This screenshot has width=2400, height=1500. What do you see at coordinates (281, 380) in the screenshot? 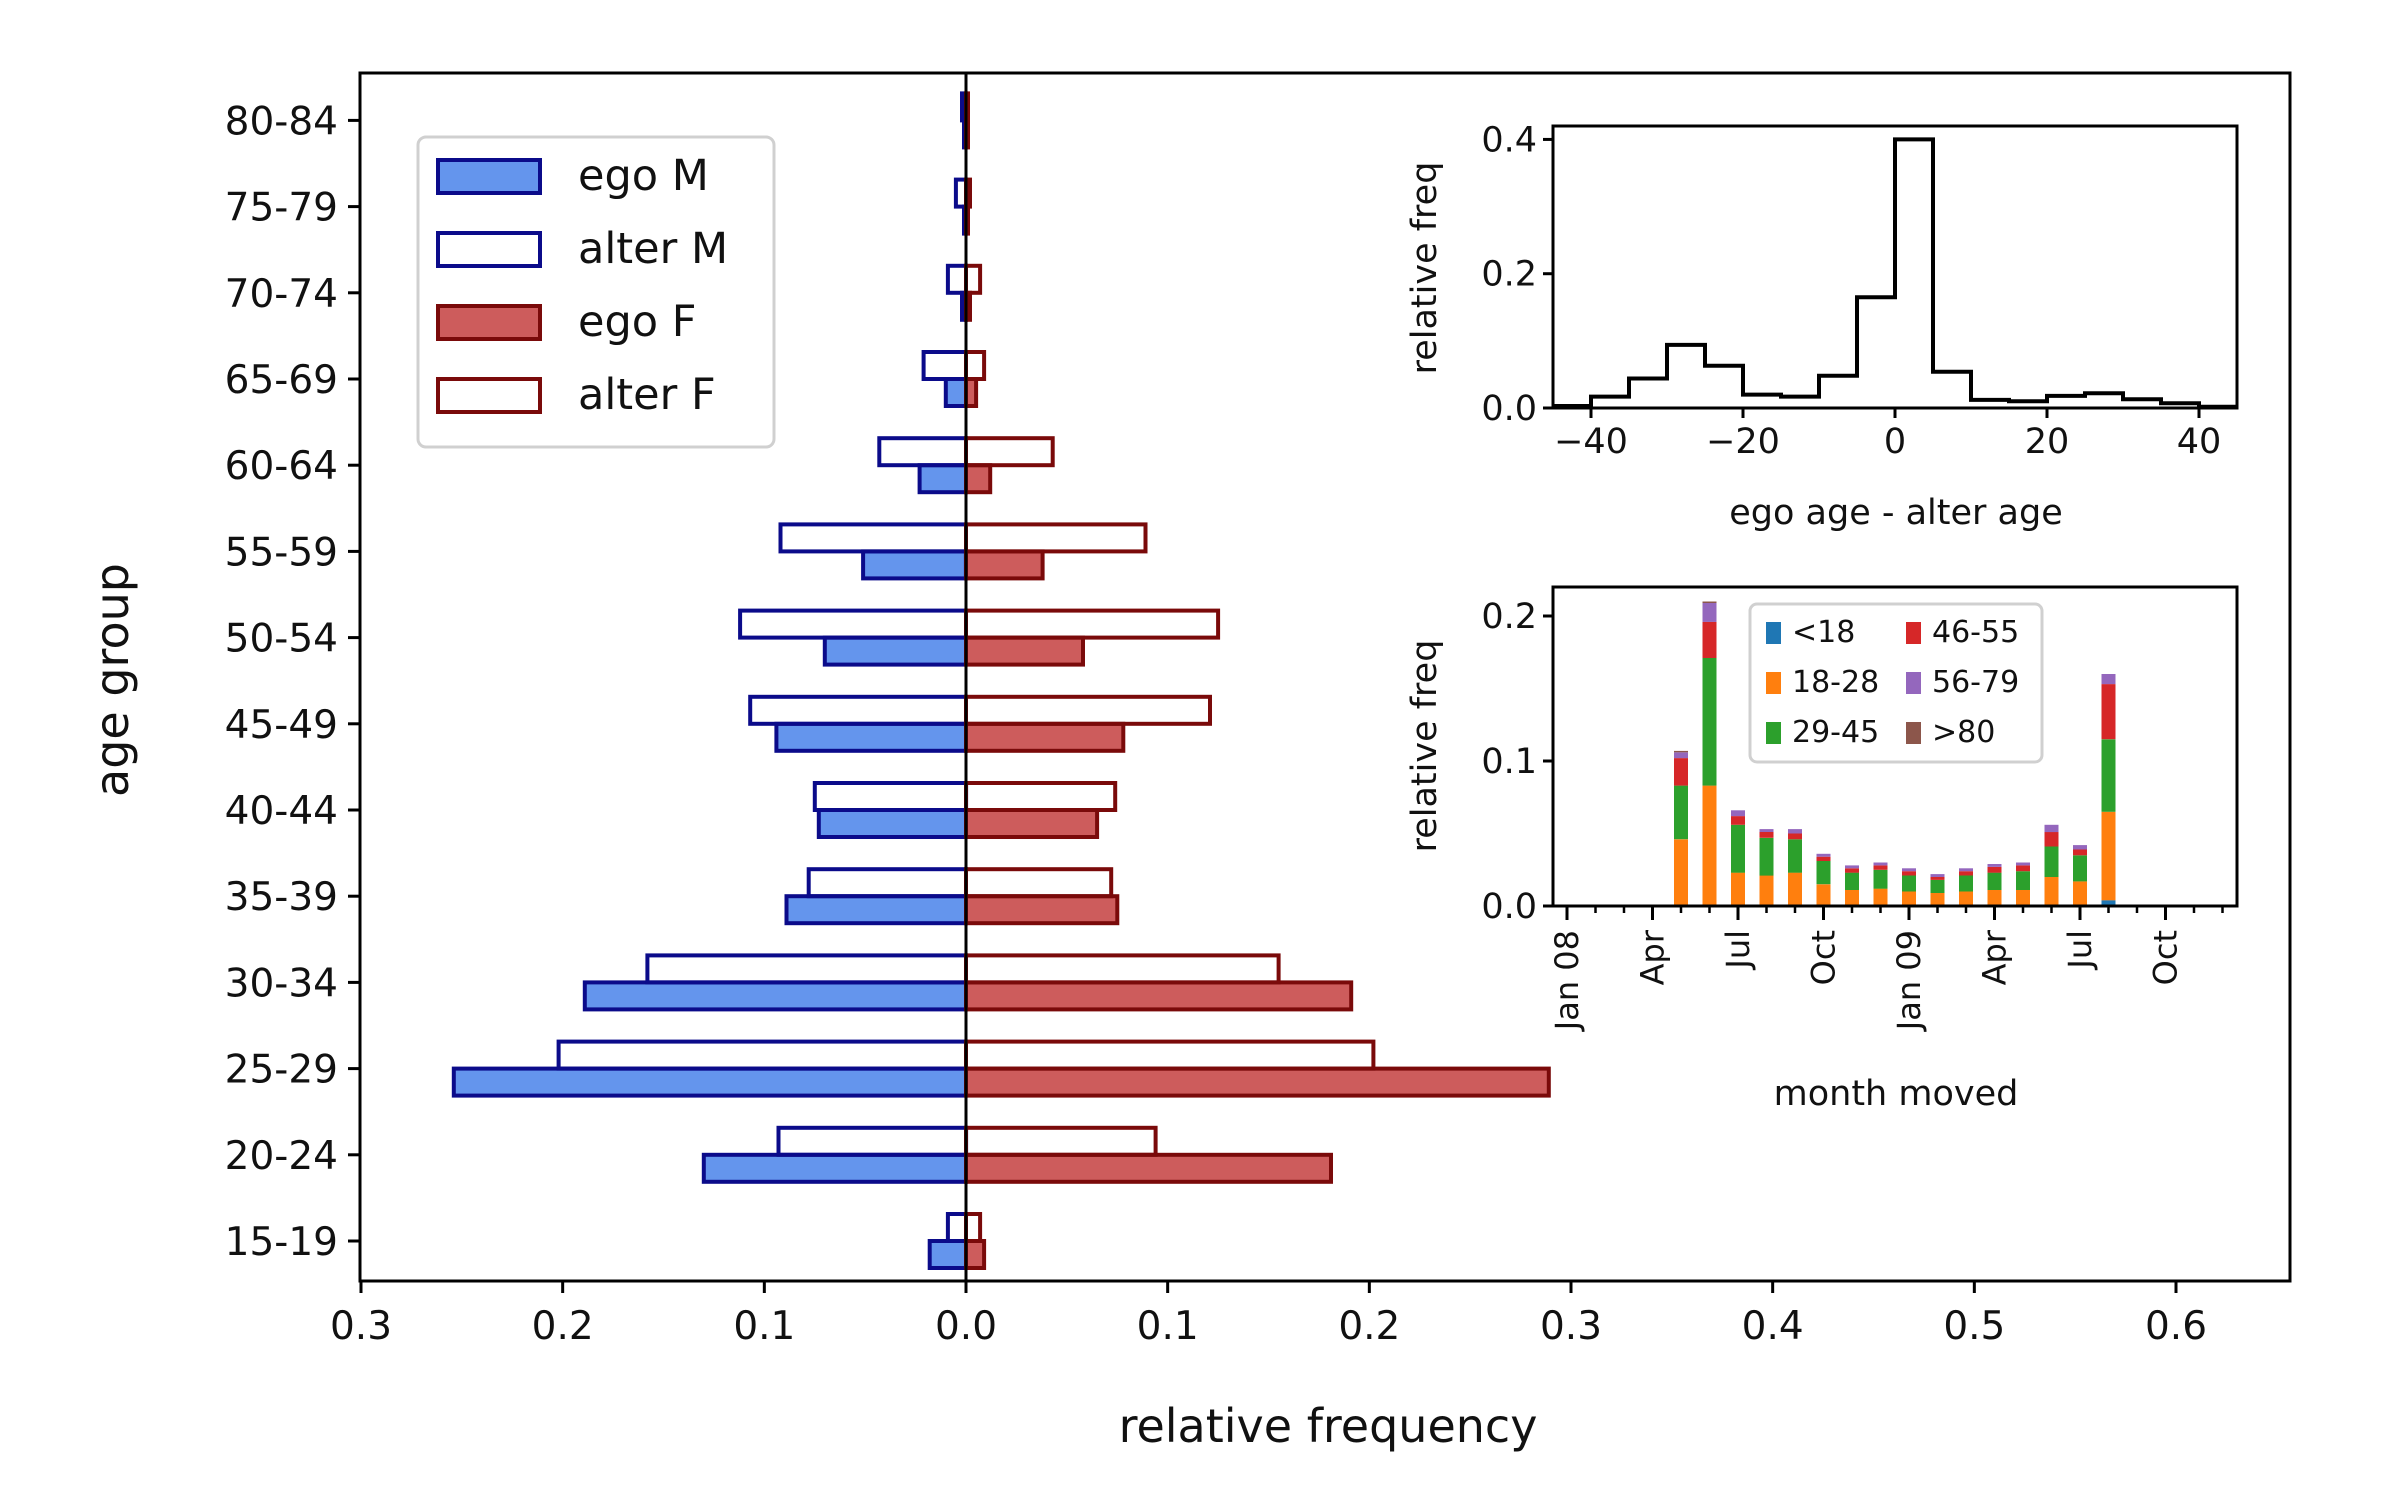
I see `y-tick-label-65-69: 65-69` at bounding box center [281, 380].